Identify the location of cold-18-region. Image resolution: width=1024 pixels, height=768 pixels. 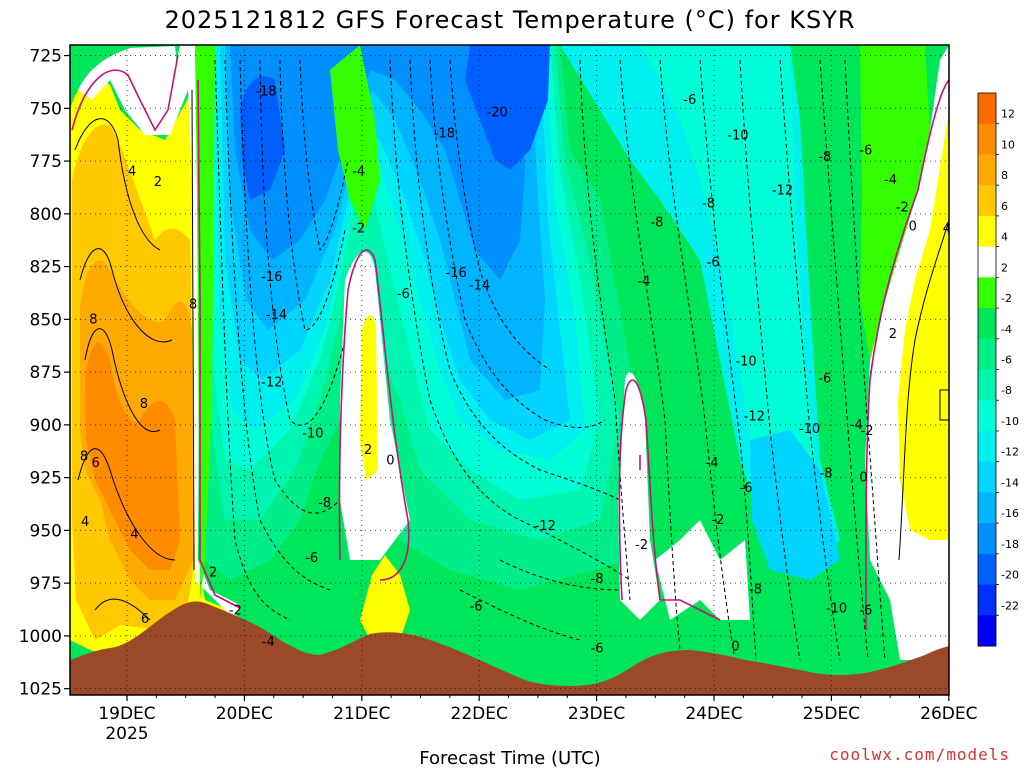
(377, 162).